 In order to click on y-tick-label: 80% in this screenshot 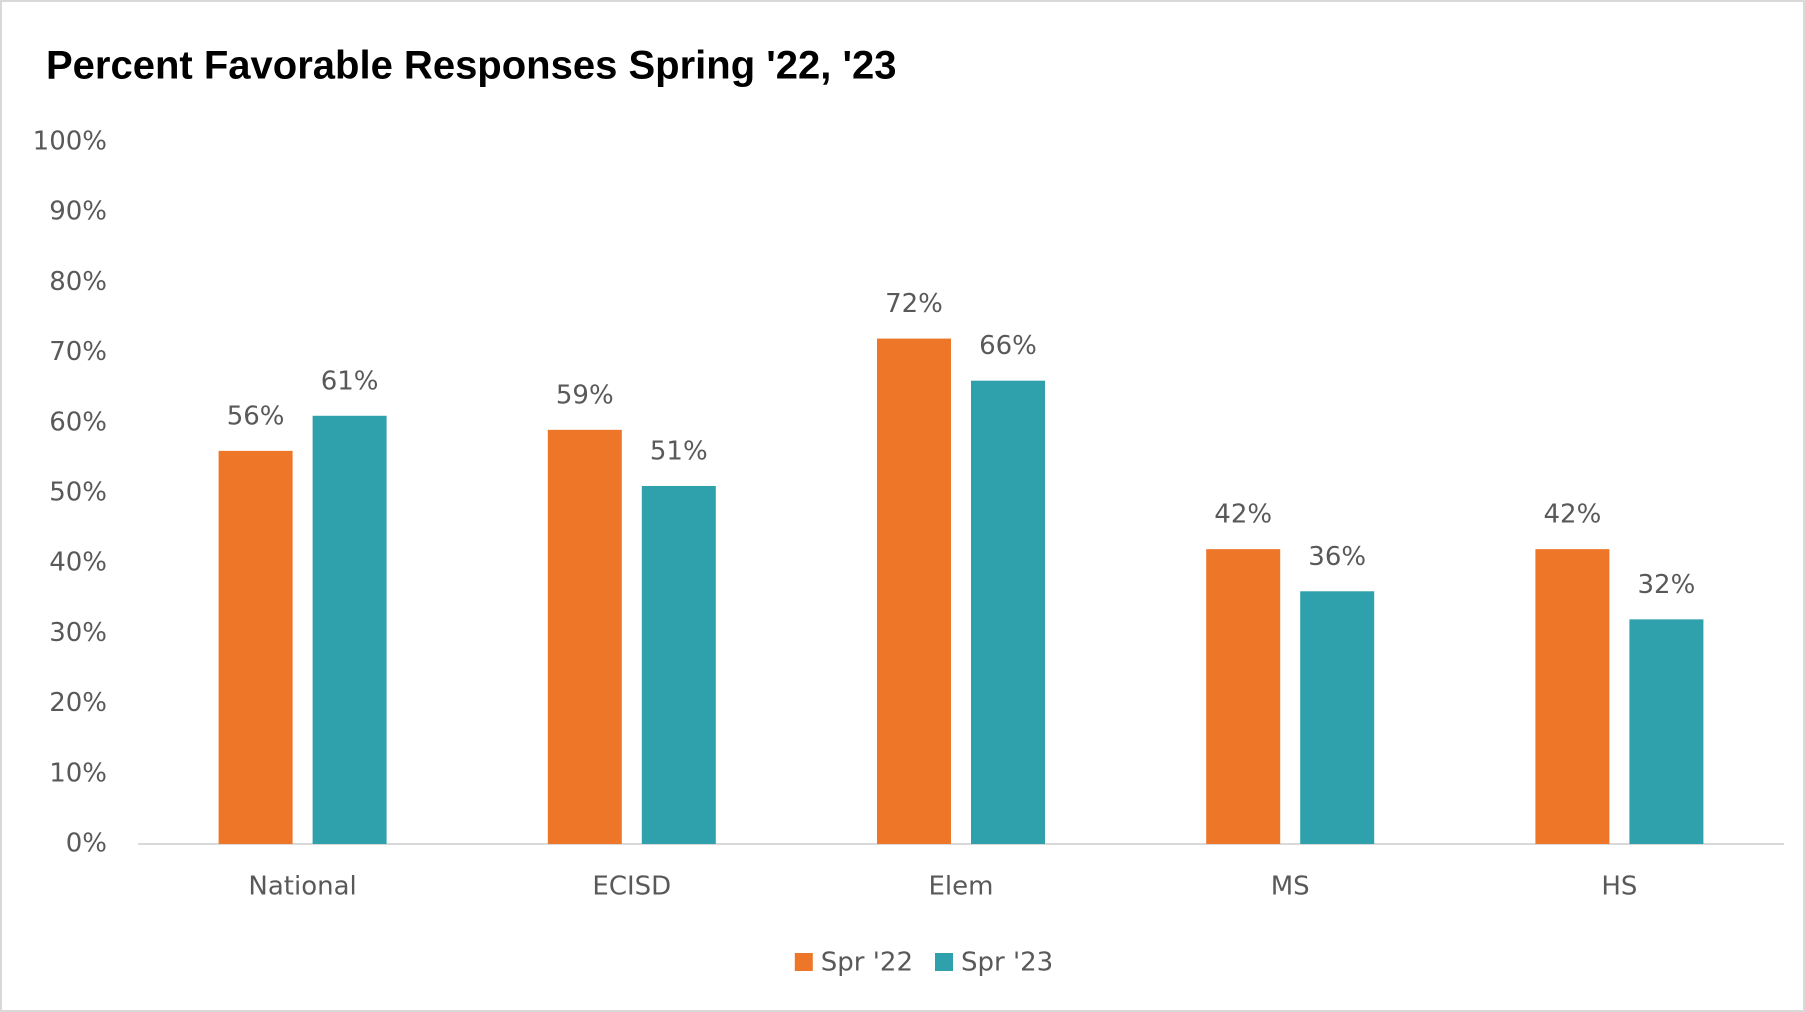, I will do `click(78, 282)`.